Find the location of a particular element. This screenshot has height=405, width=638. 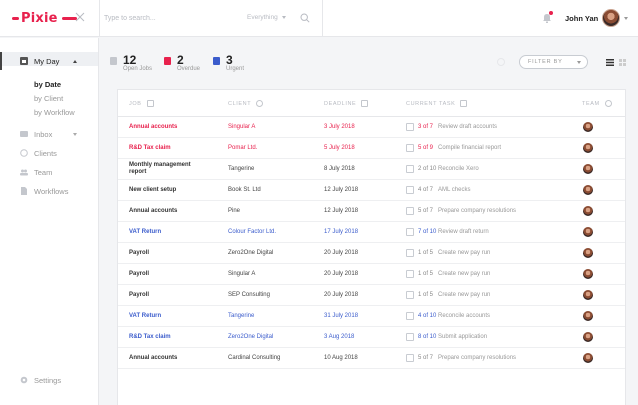

column-header-team: TEAM is located at coordinates (597, 103).